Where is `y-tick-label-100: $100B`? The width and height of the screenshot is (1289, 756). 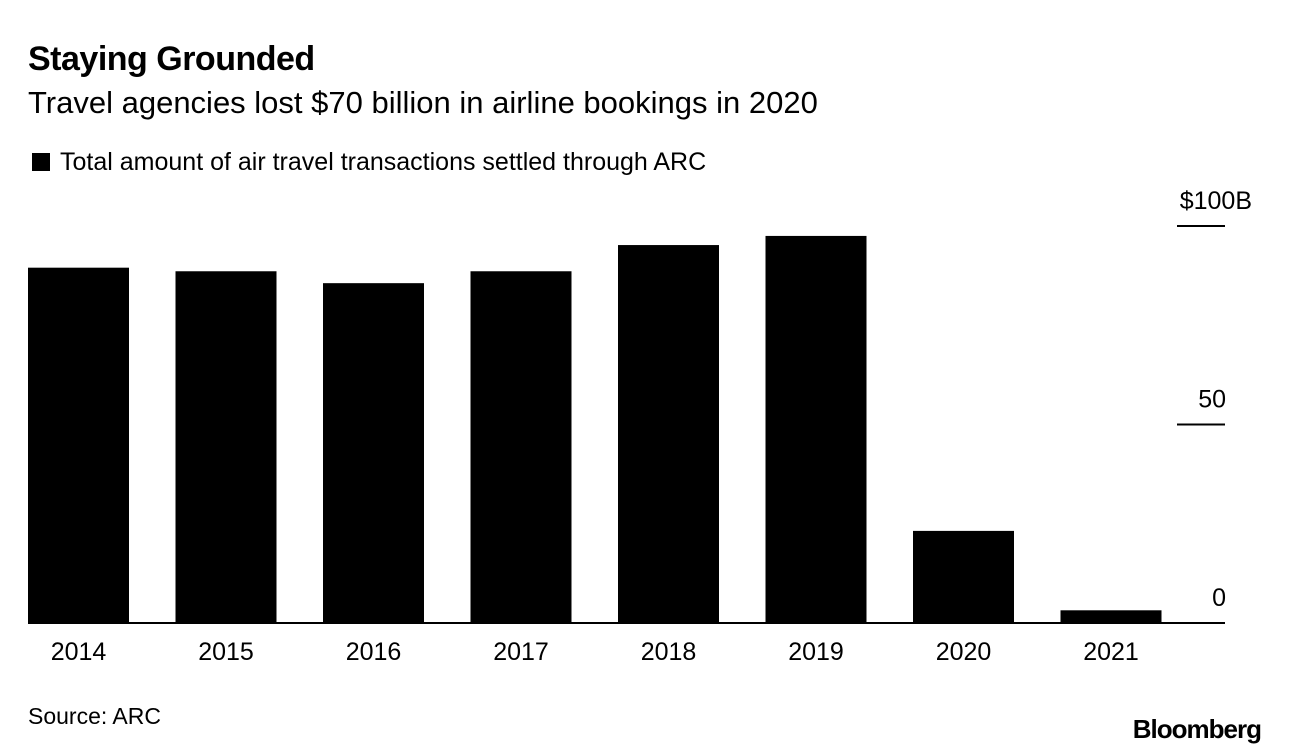 y-tick-label-100: $100B is located at coordinates (1216, 201).